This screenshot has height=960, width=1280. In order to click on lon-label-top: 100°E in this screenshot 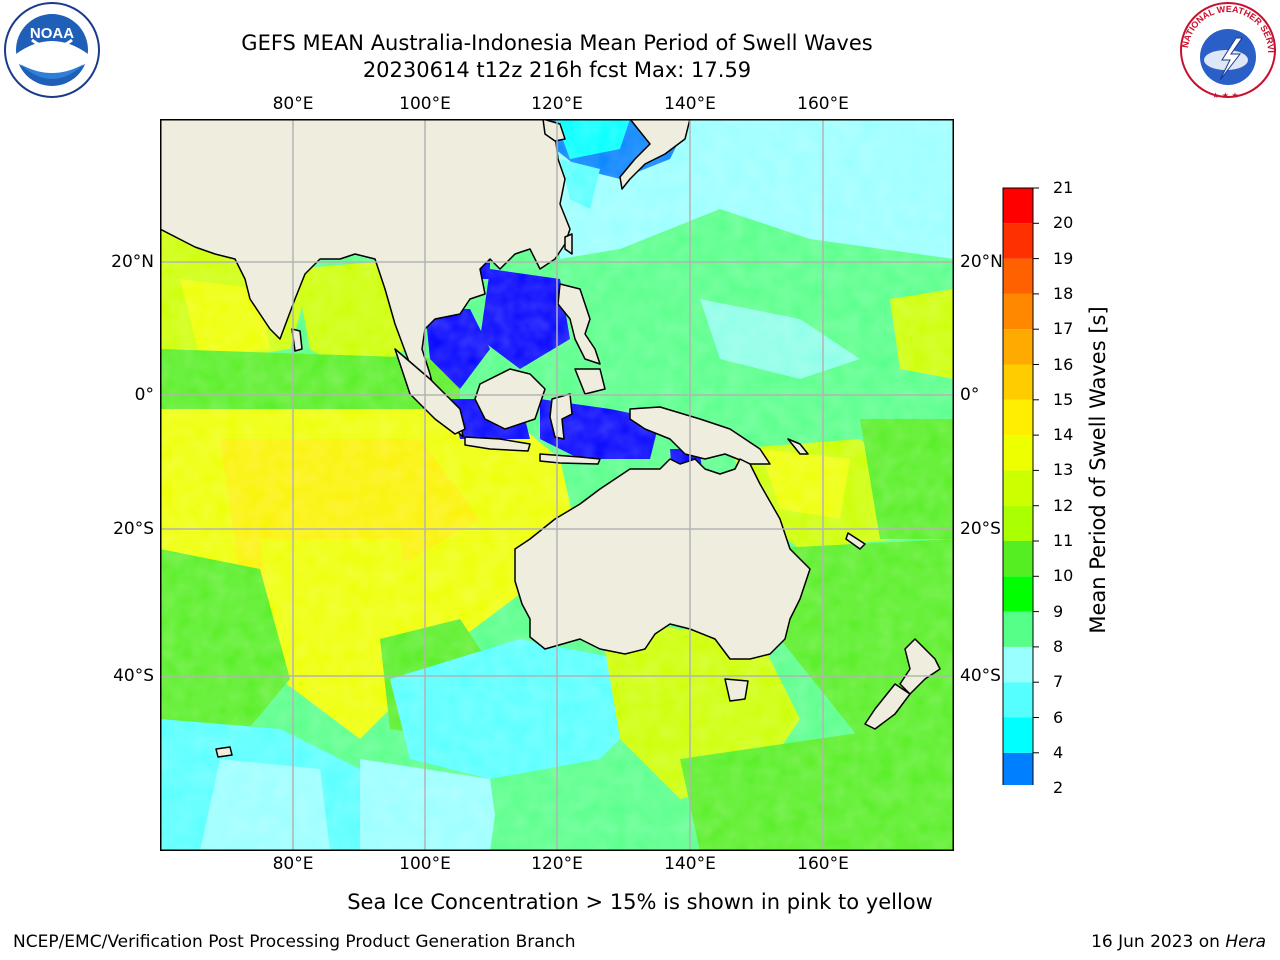, I will do `click(425, 104)`.